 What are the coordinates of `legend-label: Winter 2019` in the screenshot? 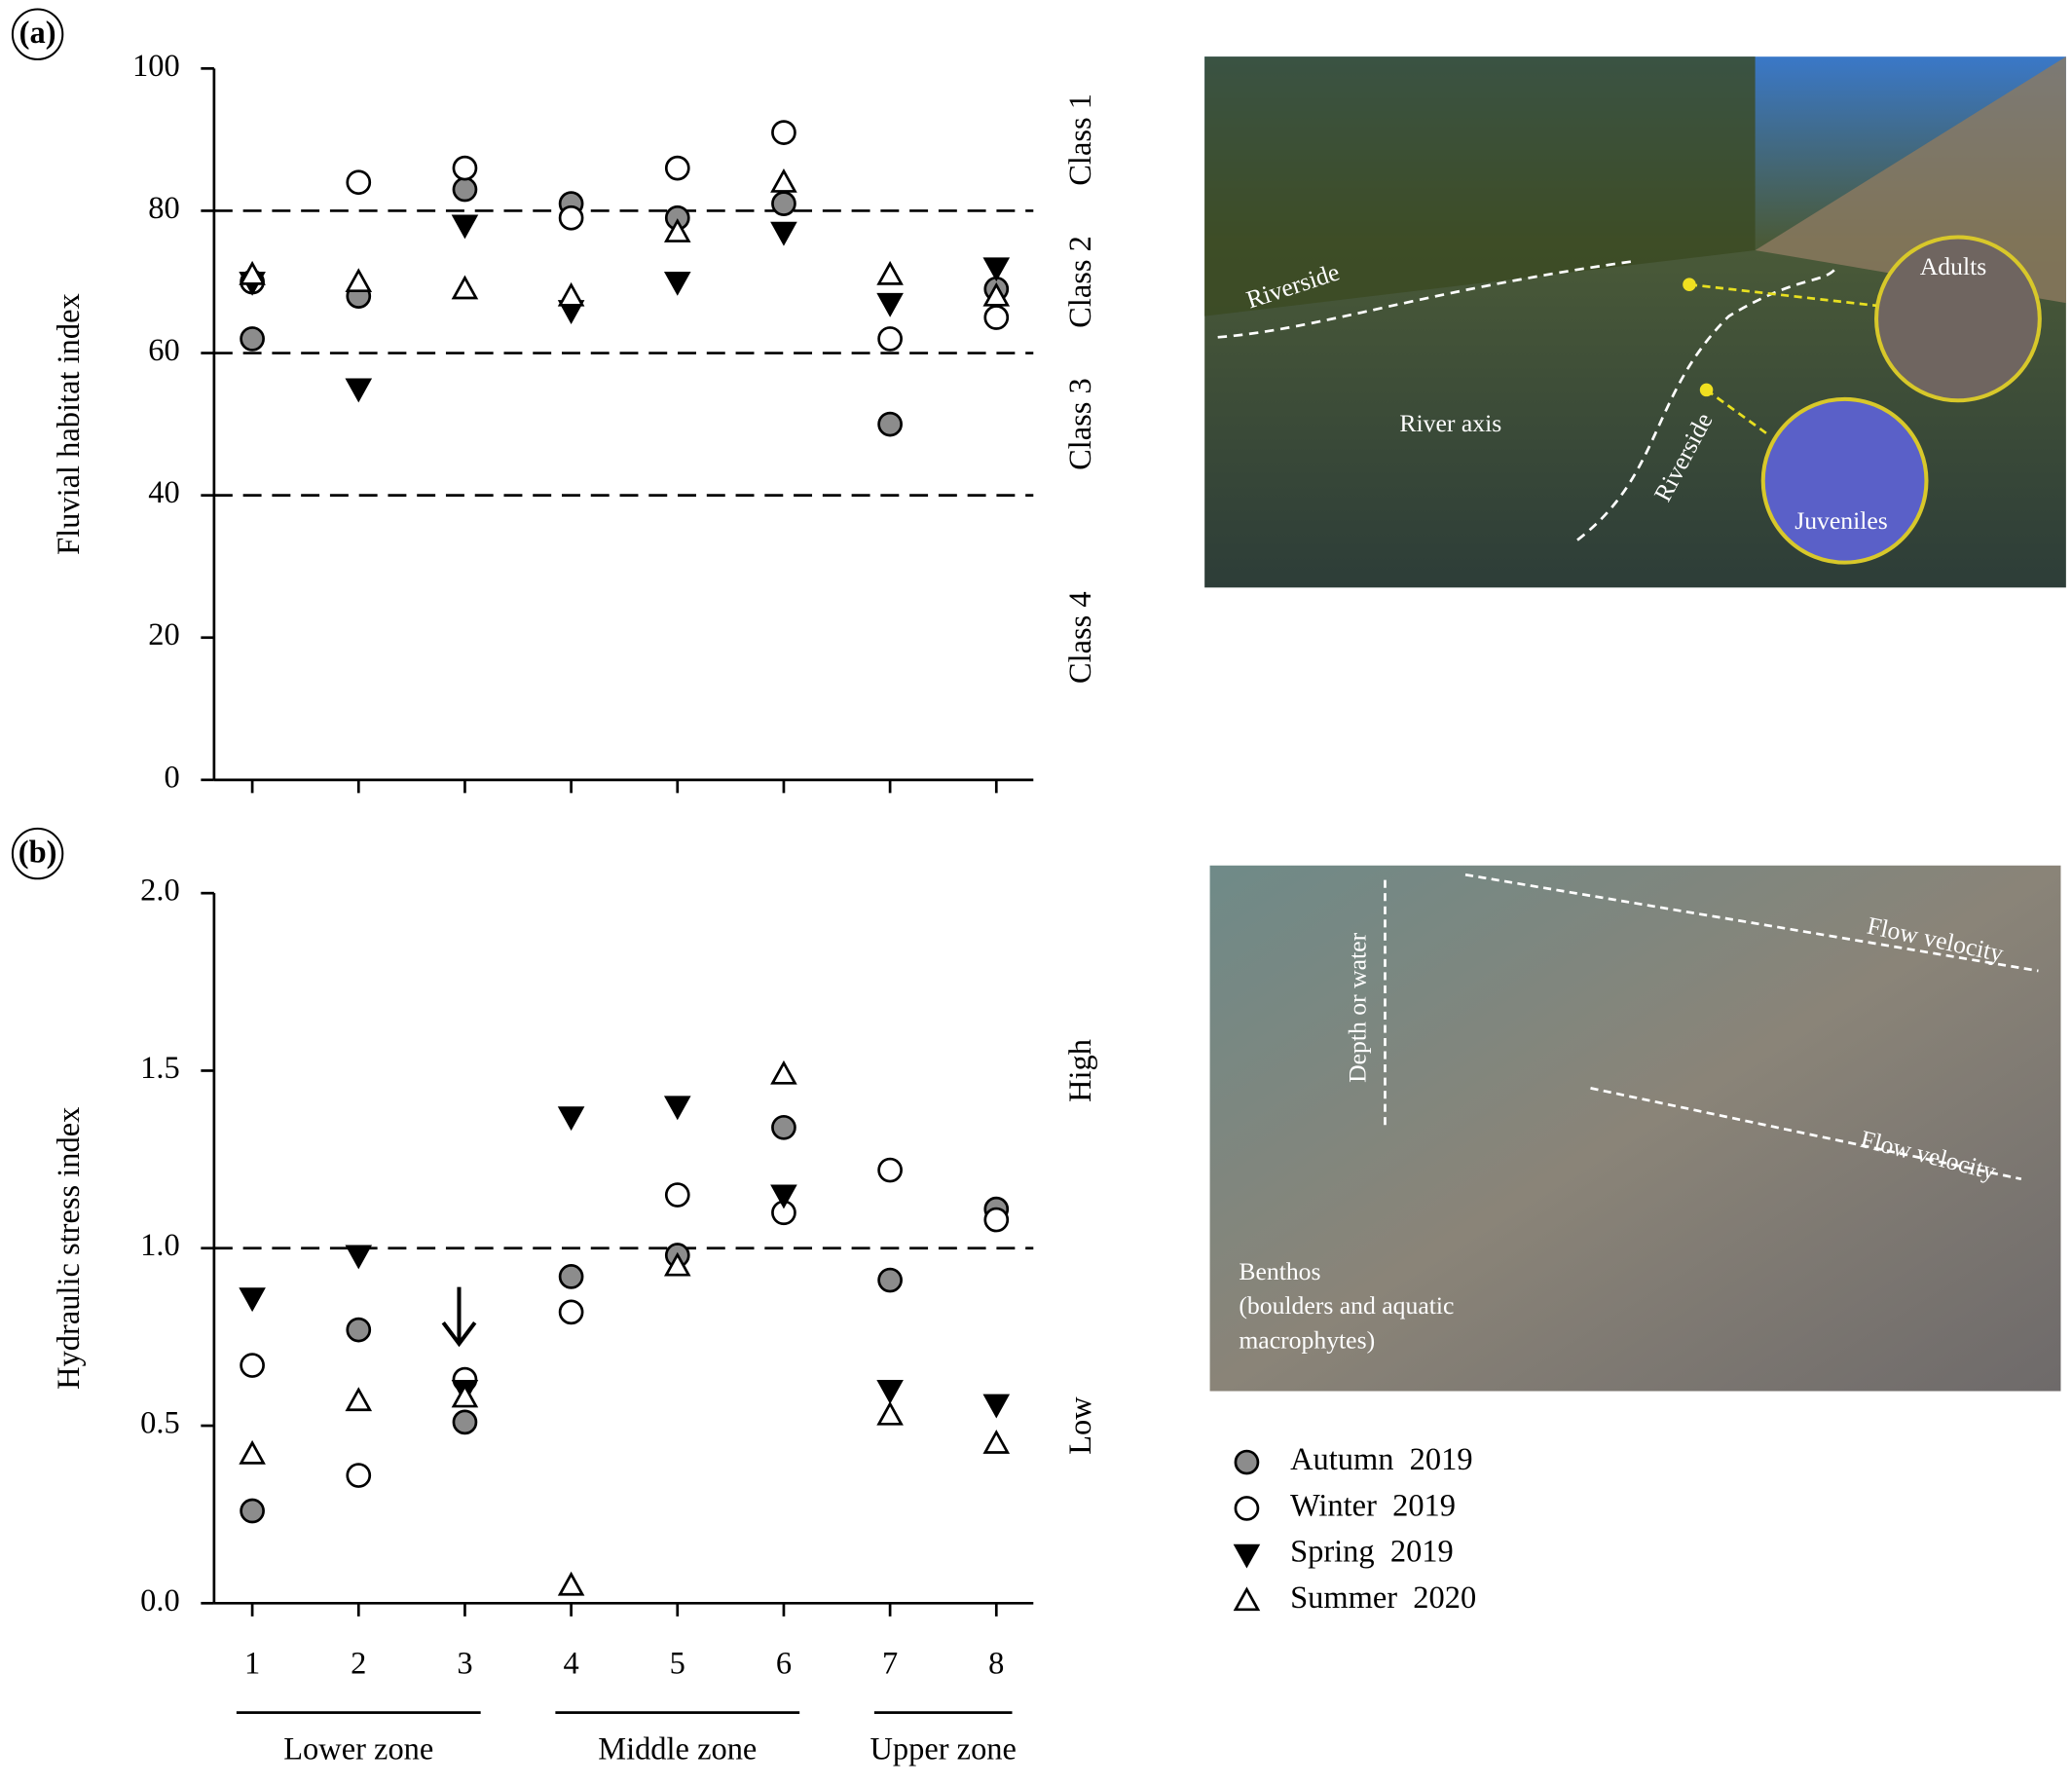 It's located at (1373, 1505).